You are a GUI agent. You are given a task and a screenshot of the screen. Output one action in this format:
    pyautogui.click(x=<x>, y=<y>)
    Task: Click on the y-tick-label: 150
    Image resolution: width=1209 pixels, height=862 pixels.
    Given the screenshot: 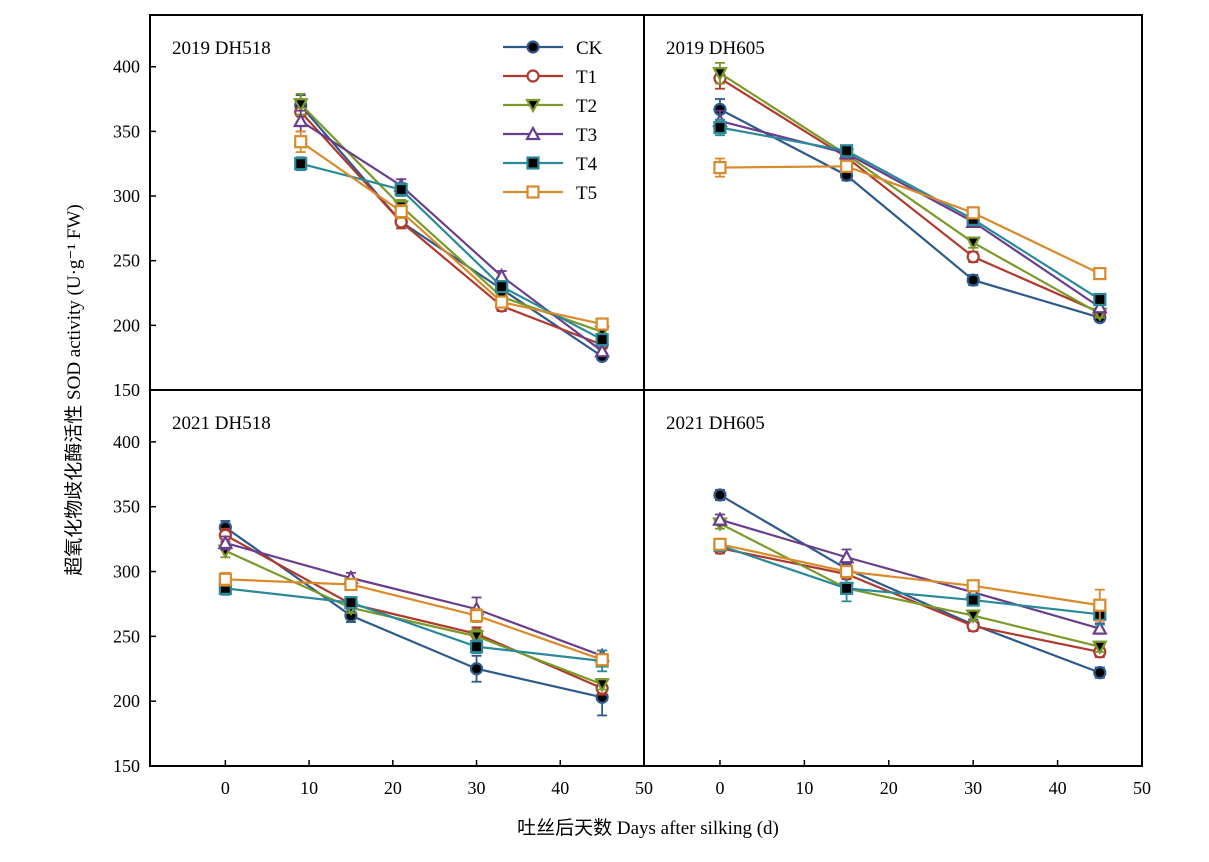 What is the action you would take?
    pyautogui.click(x=126, y=766)
    